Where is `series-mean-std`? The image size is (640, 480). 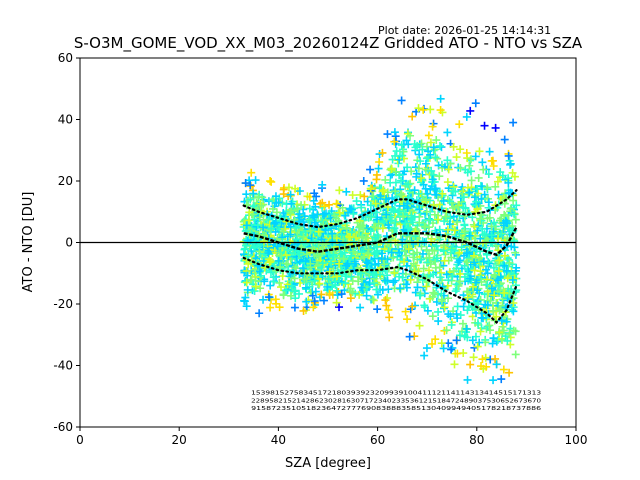
series-mean-std is located at coordinates (380, 290).